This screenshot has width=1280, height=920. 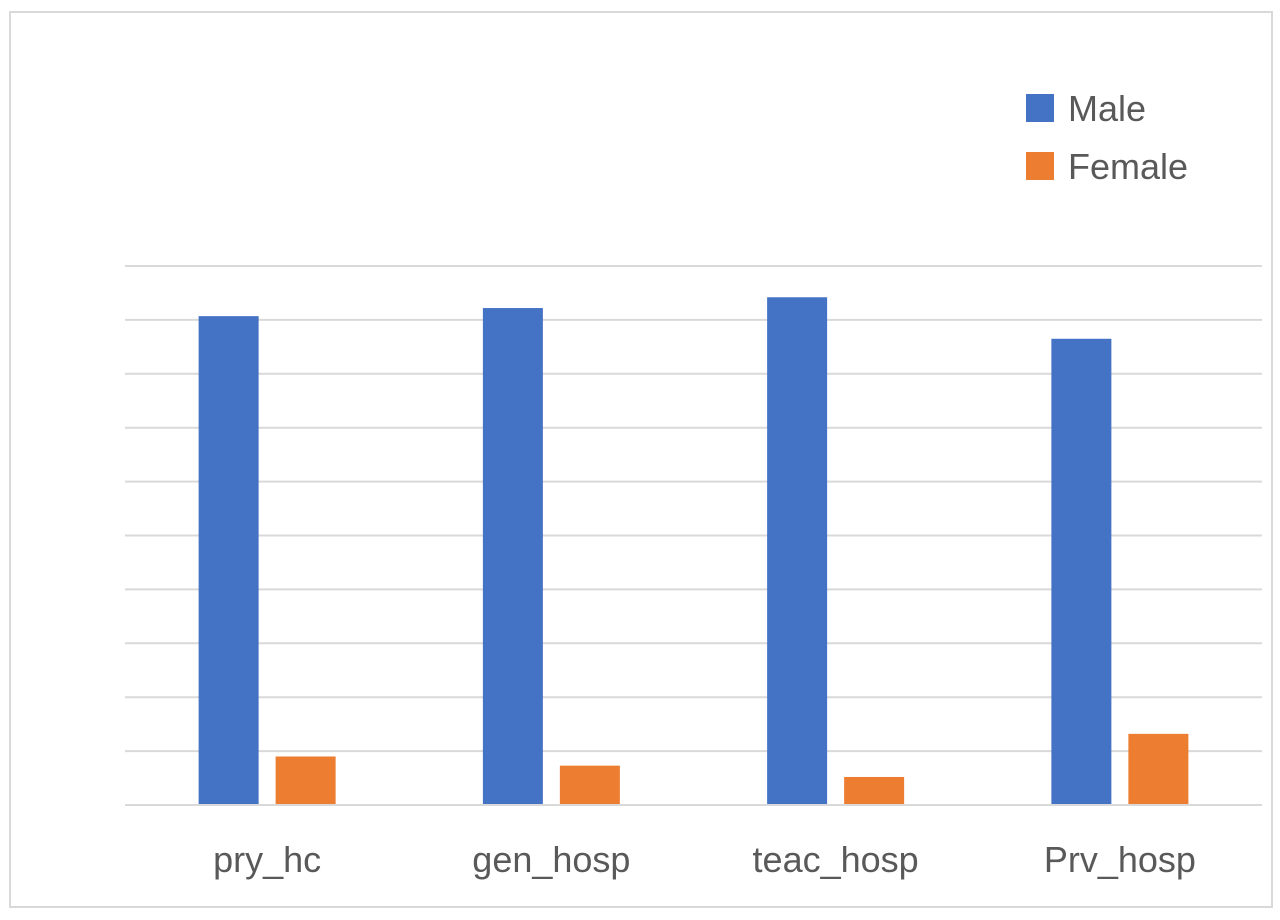 I want to click on legend-label-female: Female, so click(x=1128, y=166).